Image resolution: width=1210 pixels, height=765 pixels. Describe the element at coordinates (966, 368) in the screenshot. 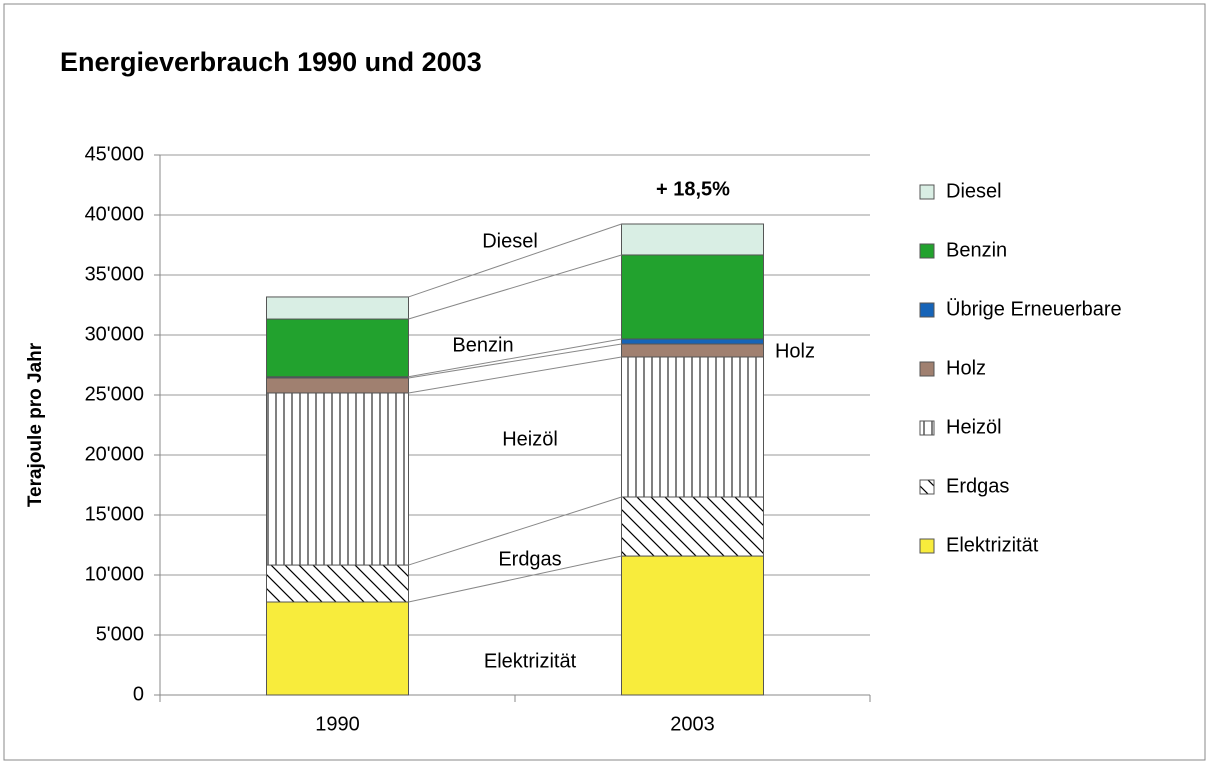

I see `legend-label: Holz` at that location.